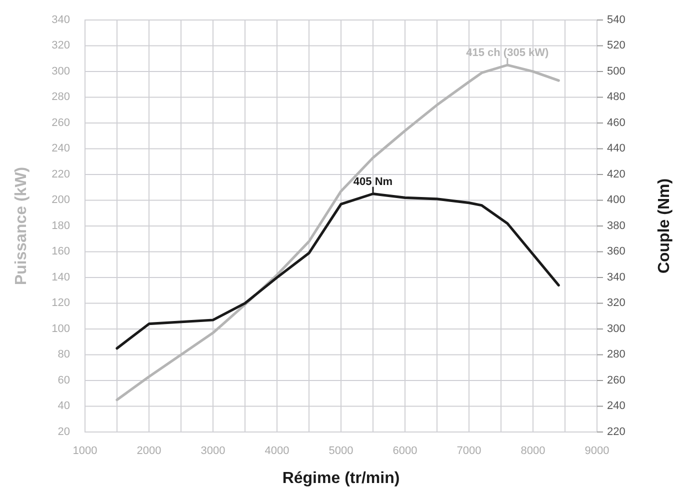 The height and width of the screenshot is (489, 681). What do you see at coordinates (616, 380) in the screenshot?
I see `y2-tick-label: 260` at bounding box center [616, 380].